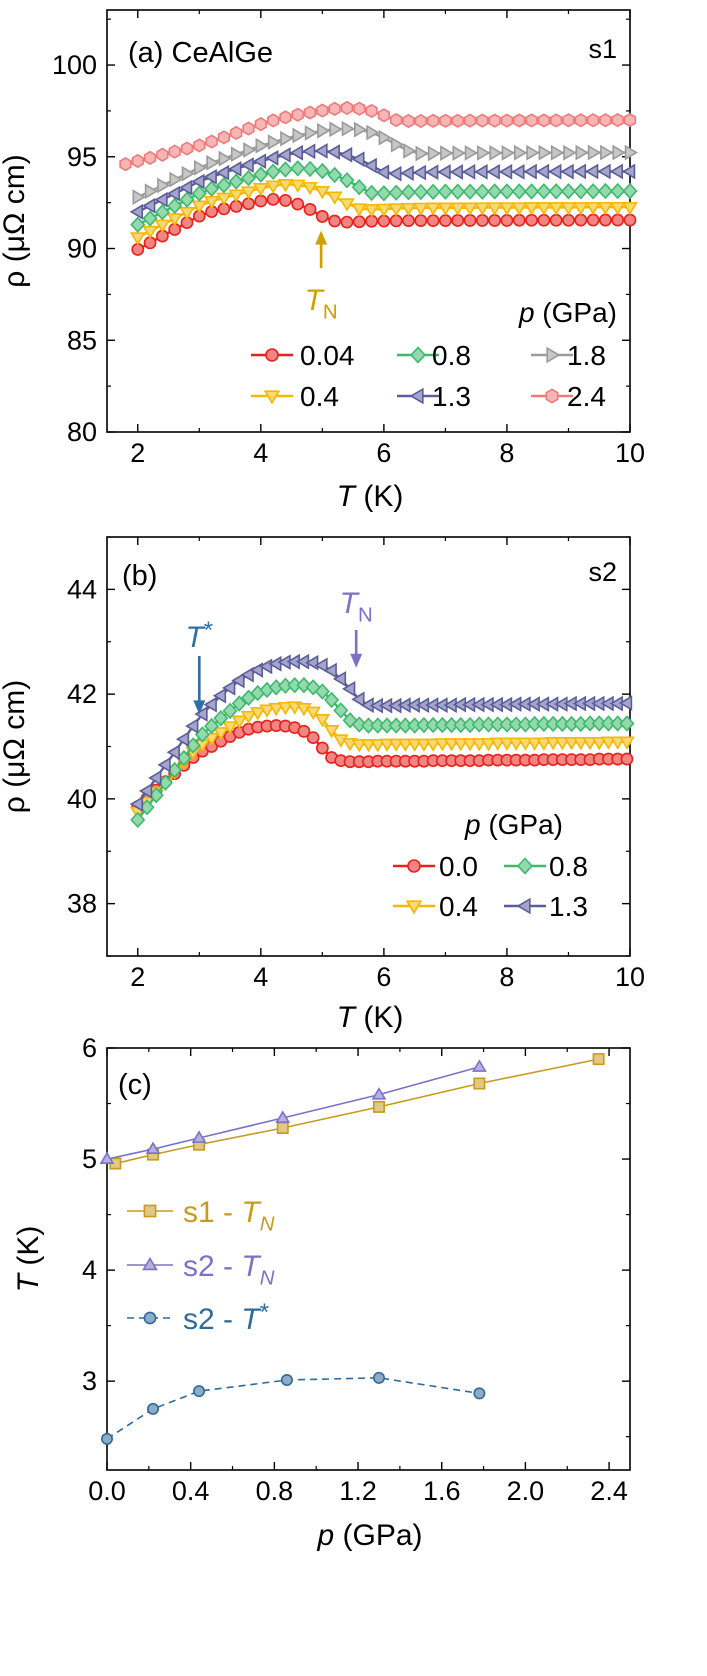  I want to click on series-0-point, so click(378, 1106).